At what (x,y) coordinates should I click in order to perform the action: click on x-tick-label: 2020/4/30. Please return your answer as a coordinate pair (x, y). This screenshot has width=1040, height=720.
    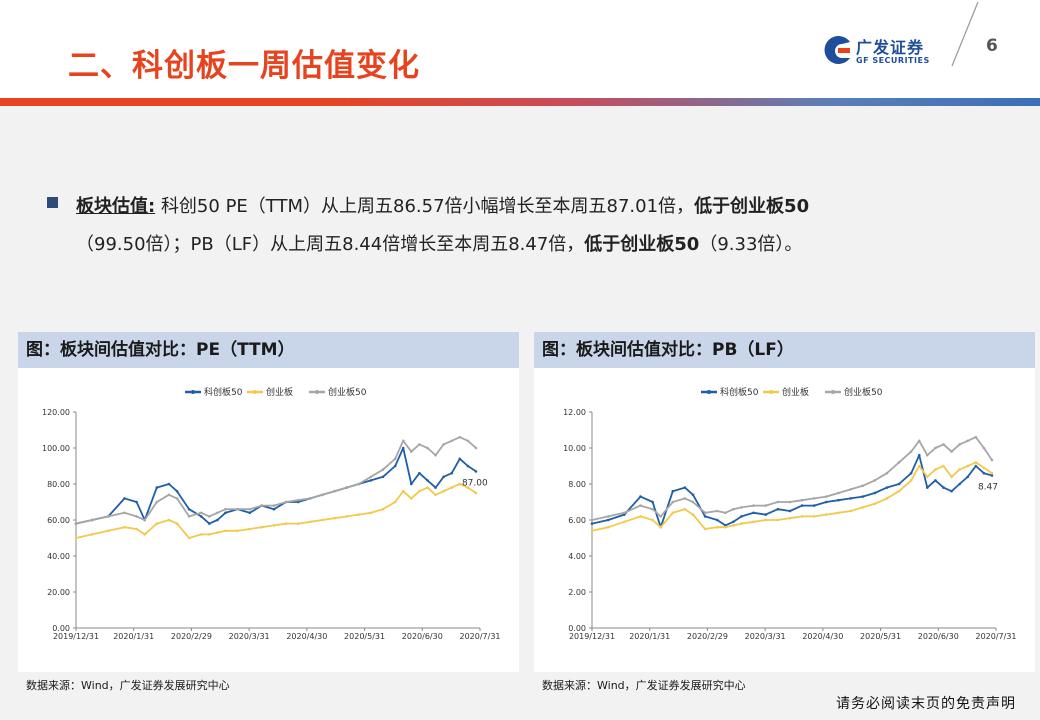
    Looking at the image, I should click on (822, 636).